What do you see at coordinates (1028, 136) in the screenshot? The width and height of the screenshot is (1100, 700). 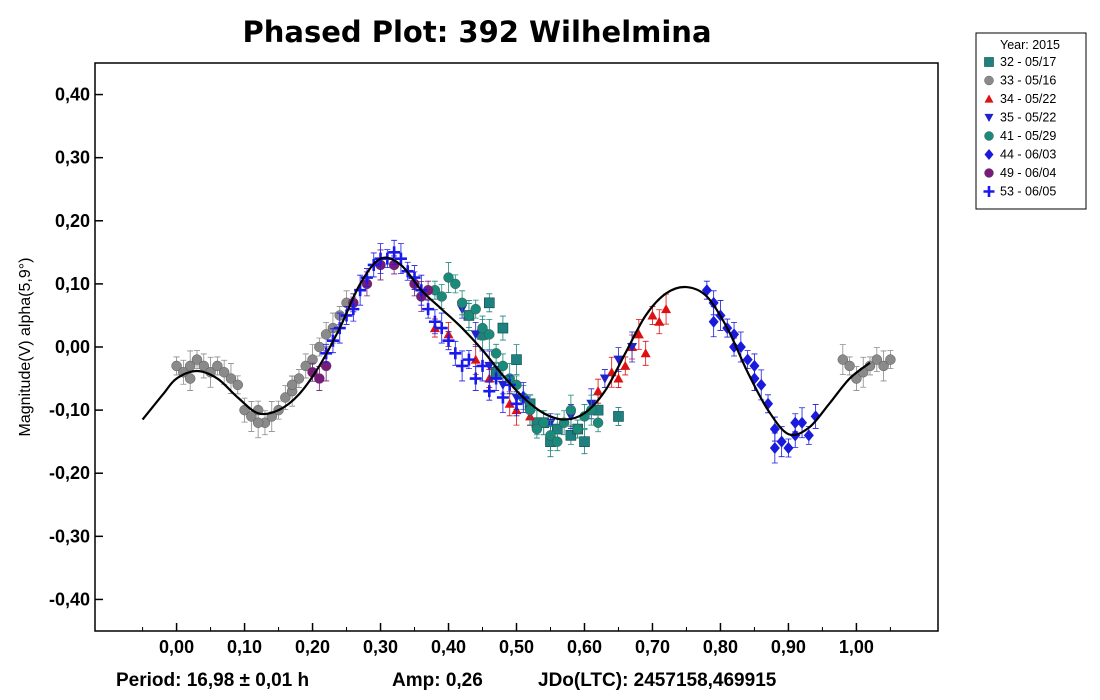 I see `legend-item-label: 41 - 05/29` at bounding box center [1028, 136].